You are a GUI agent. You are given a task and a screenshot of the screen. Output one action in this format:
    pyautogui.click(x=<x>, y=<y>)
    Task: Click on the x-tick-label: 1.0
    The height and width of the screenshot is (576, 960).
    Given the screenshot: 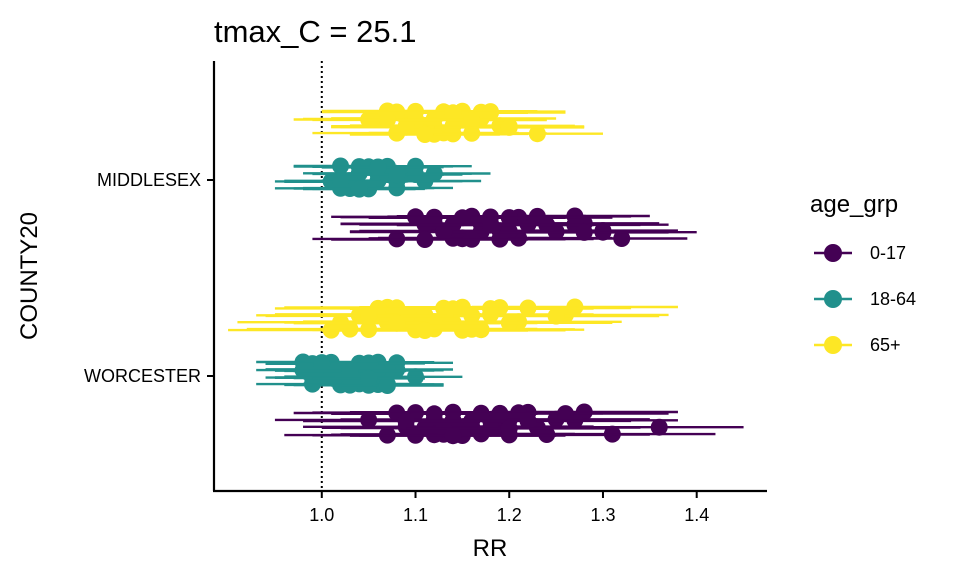 What is the action you would take?
    pyautogui.click(x=321, y=515)
    